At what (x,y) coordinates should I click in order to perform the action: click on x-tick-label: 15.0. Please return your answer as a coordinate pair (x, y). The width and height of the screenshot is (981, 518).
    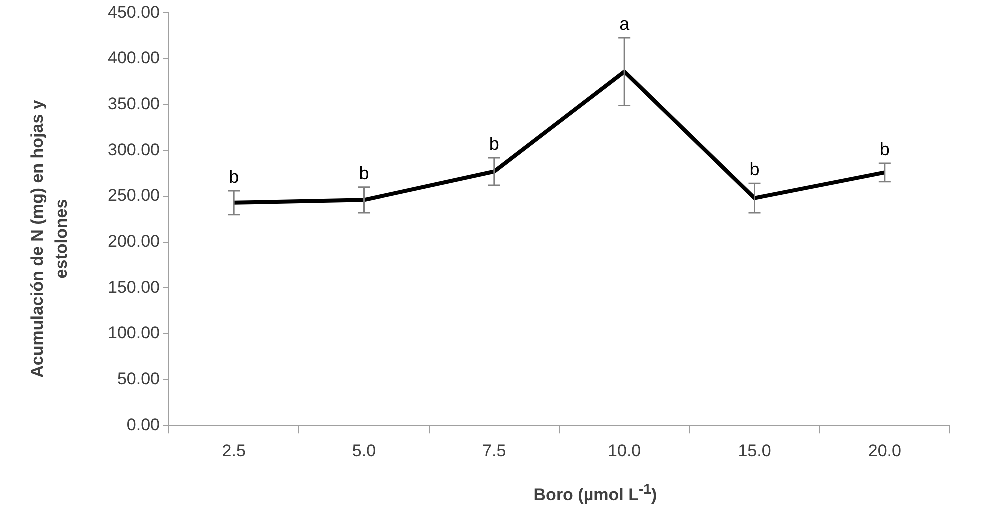
    Looking at the image, I should click on (755, 450).